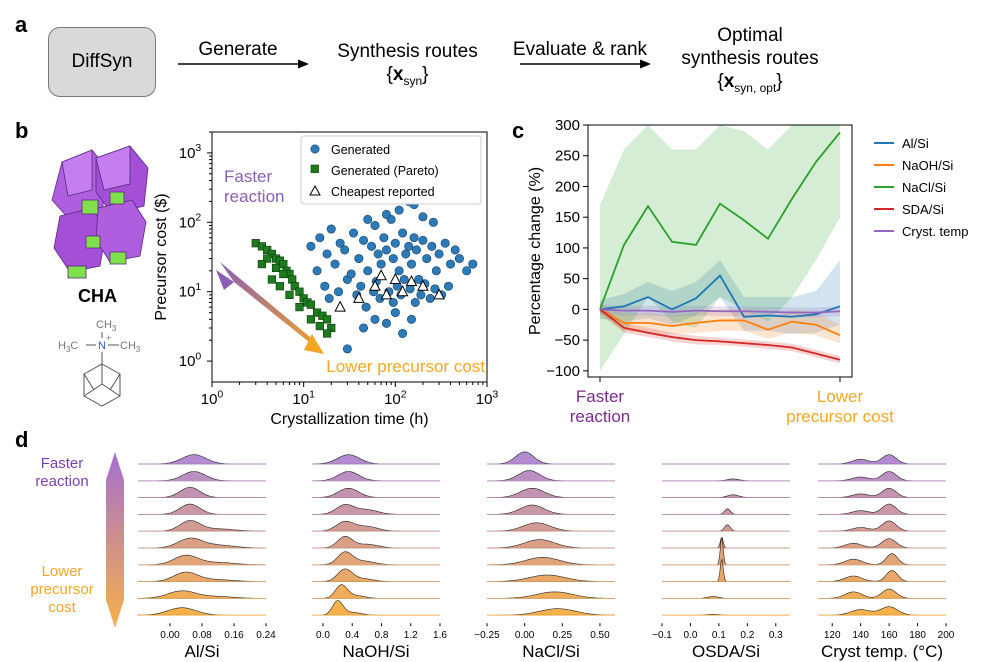  Describe the element at coordinates (927, 165) in the screenshot. I see `legend-label: NaOH/Si` at that location.